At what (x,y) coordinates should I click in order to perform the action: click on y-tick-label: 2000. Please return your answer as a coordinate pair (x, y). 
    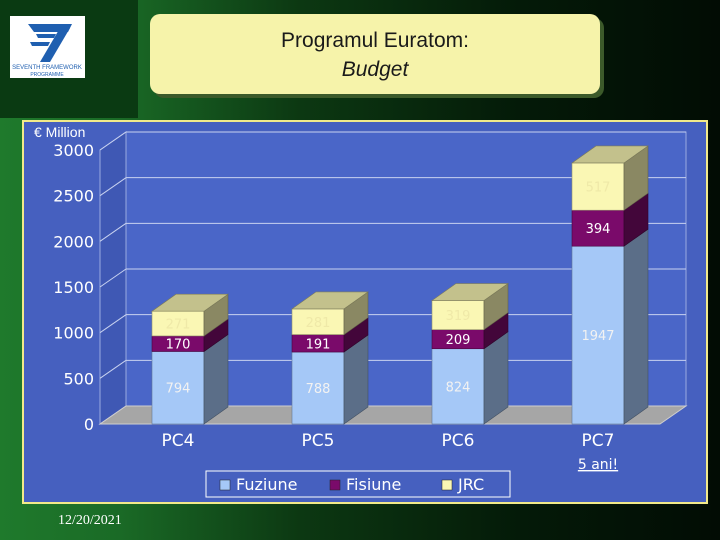
    Looking at the image, I should click on (73, 241).